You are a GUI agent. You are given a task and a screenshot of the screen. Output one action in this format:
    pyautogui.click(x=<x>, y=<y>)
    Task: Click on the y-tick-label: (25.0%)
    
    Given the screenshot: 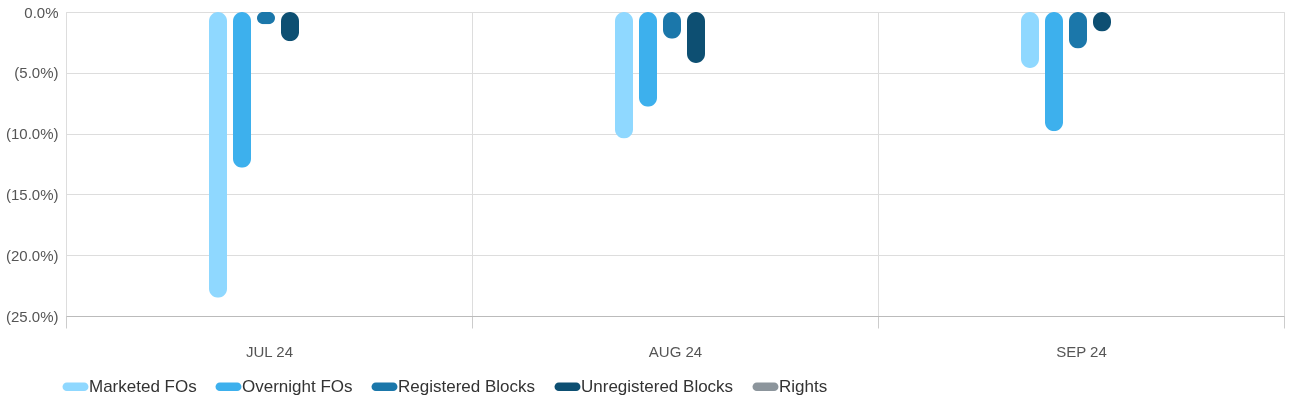 What is the action you would take?
    pyautogui.click(x=32, y=316)
    